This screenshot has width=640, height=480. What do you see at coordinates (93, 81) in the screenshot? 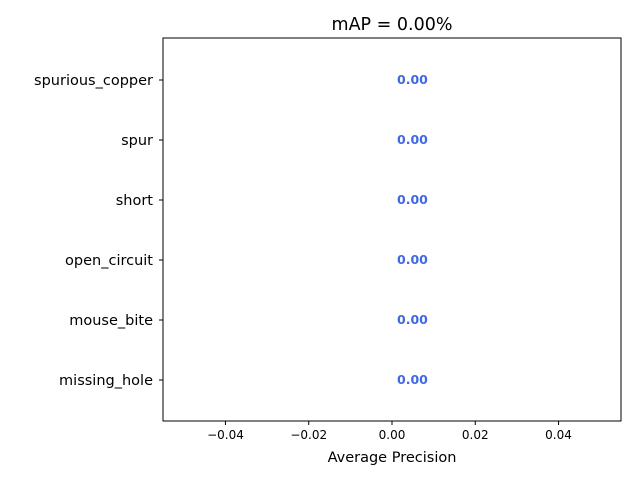
I see `category-label: spurious_copper` at bounding box center [93, 81].